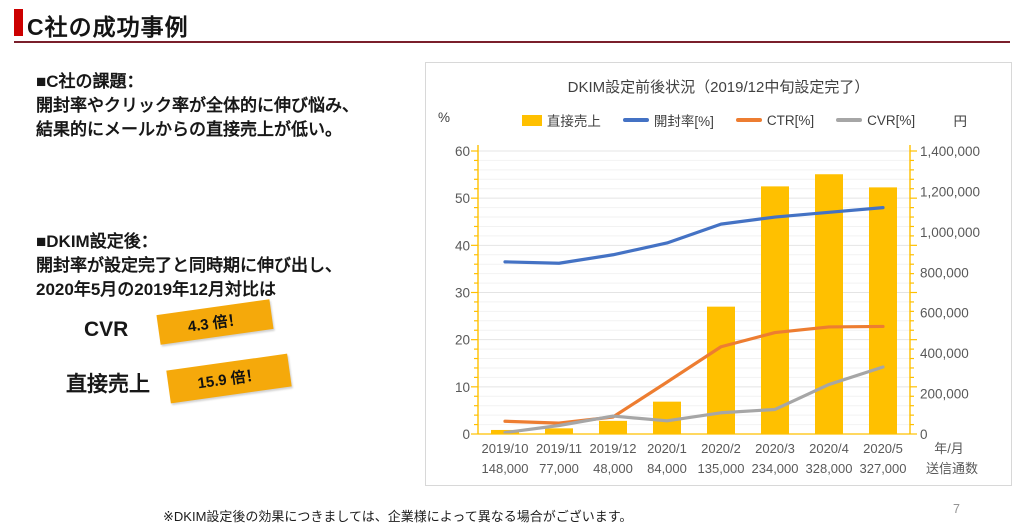 The height and width of the screenshot is (530, 1024). I want to click on x-label-send-count: 148,000, so click(505, 468).